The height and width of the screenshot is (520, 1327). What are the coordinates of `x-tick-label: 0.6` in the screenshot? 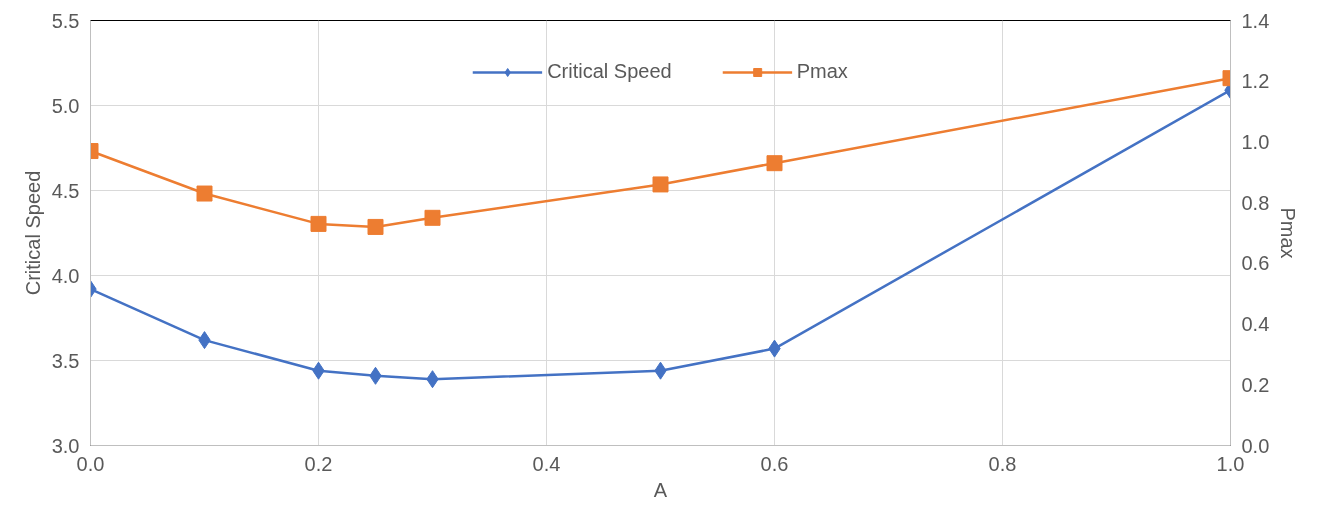 It's located at (774, 463).